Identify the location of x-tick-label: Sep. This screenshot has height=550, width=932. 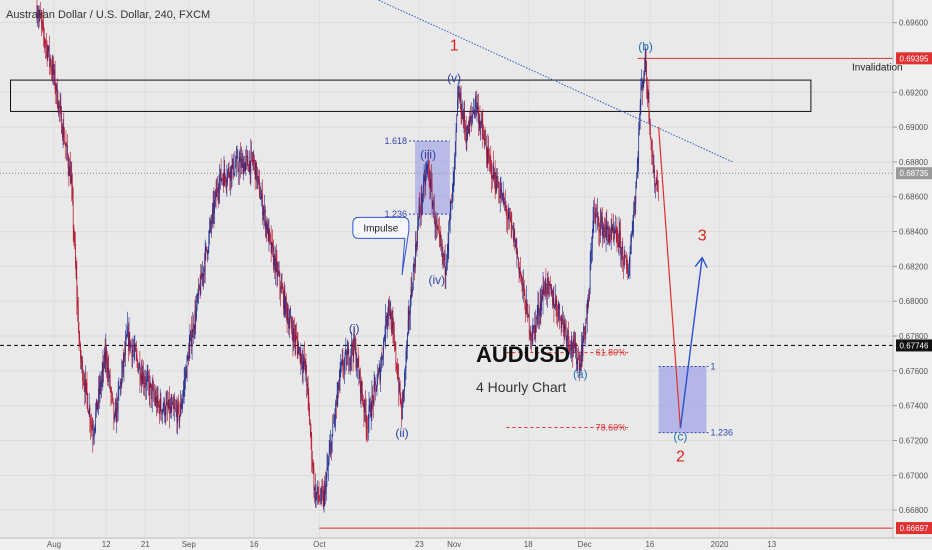
(189, 544).